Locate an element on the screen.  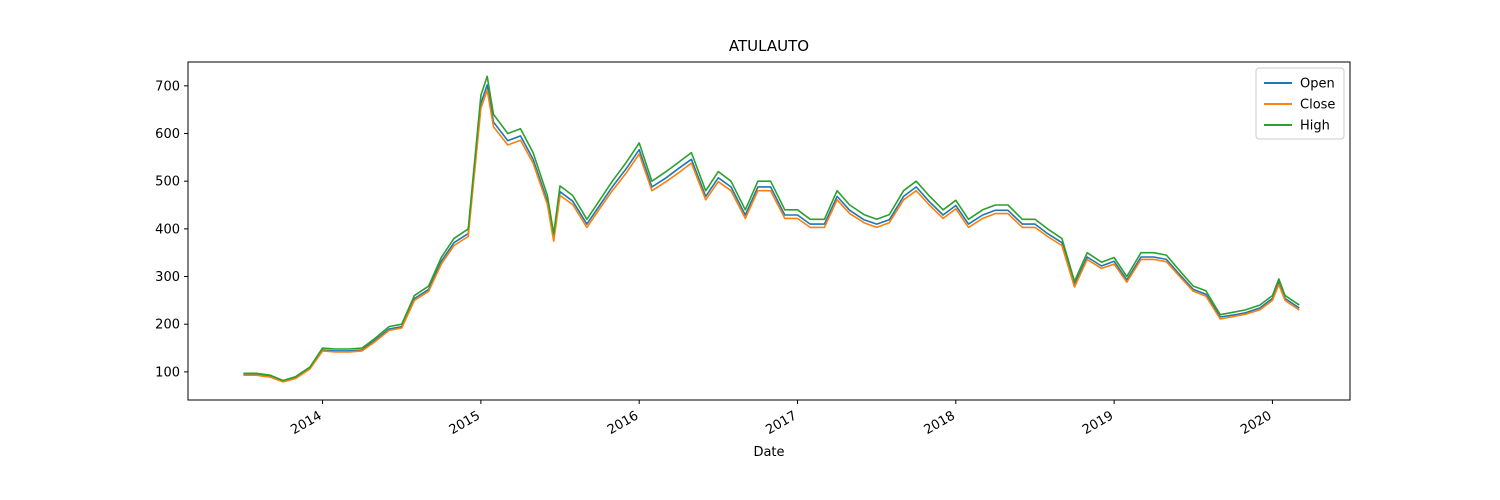
y-tick-label: 100 is located at coordinates (167, 372).